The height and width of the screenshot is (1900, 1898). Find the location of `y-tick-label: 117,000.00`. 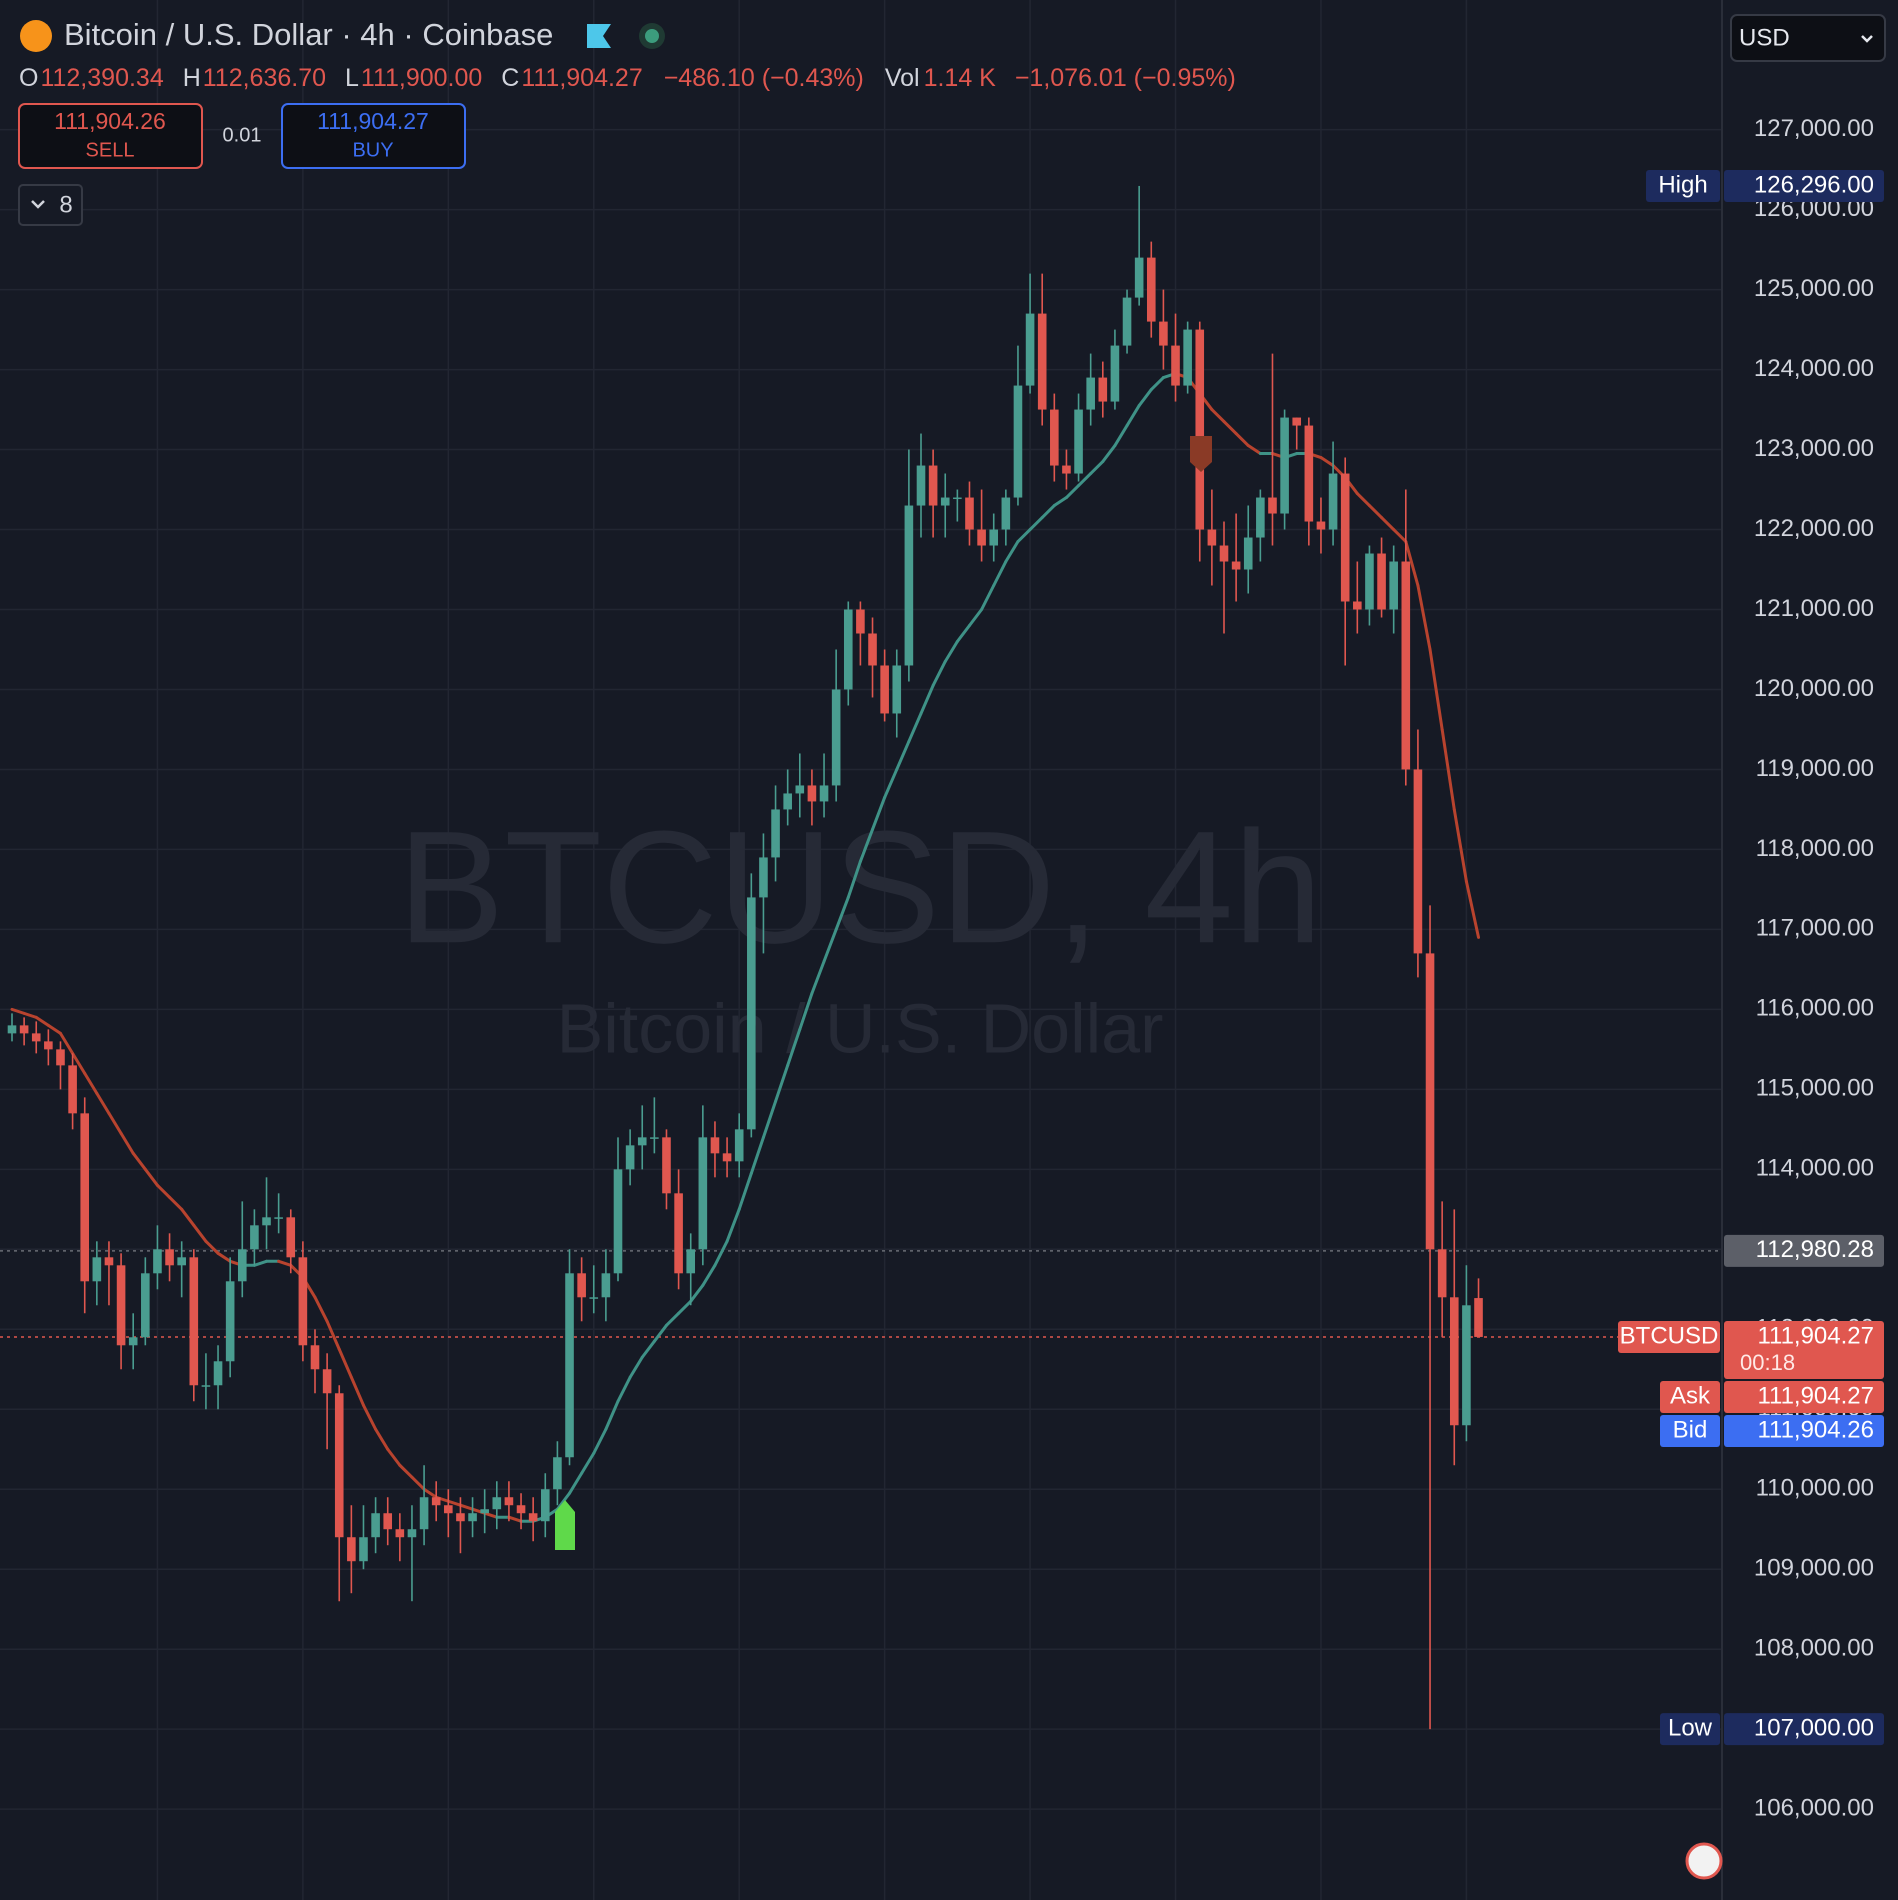

y-tick-label: 117,000.00 is located at coordinates (1815, 928).